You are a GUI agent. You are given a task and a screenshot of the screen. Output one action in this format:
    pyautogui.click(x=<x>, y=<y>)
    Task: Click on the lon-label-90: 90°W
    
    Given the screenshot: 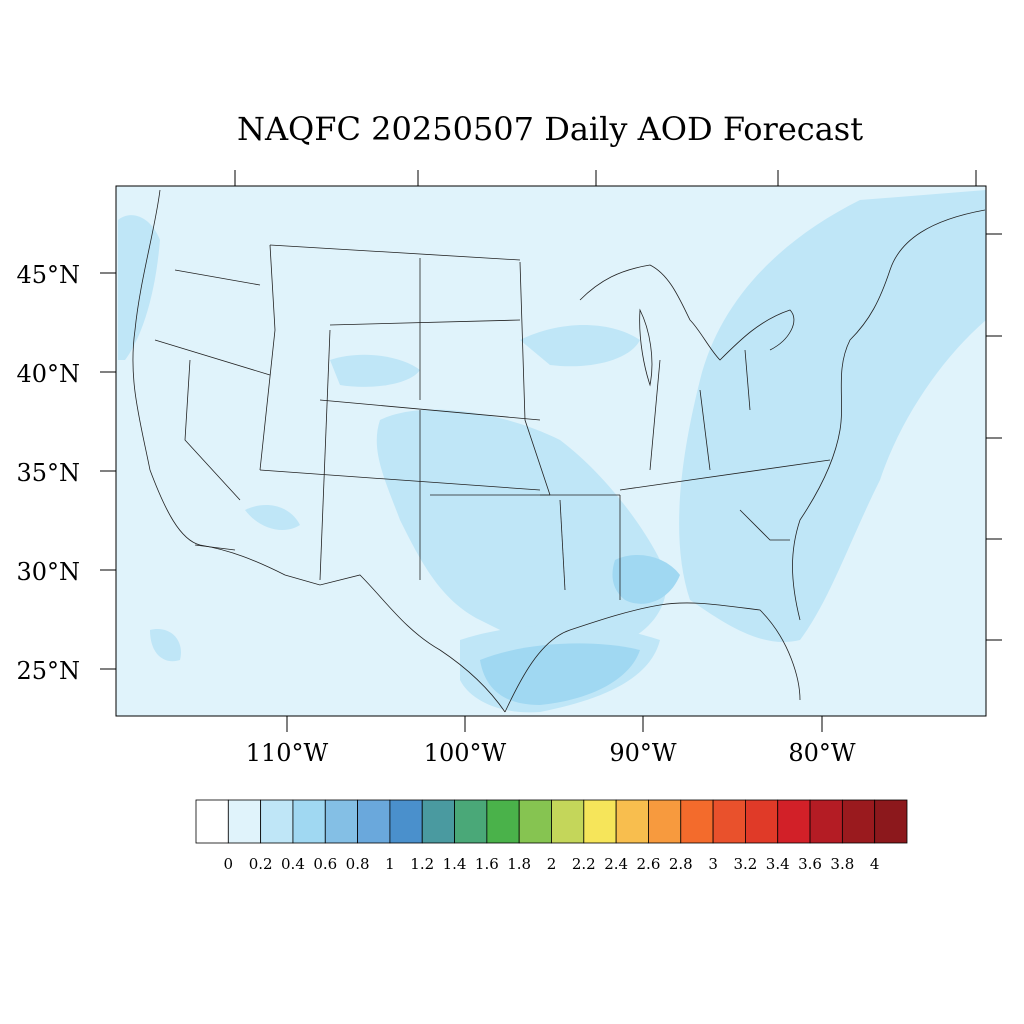 What is the action you would take?
    pyautogui.click(x=643, y=753)
    